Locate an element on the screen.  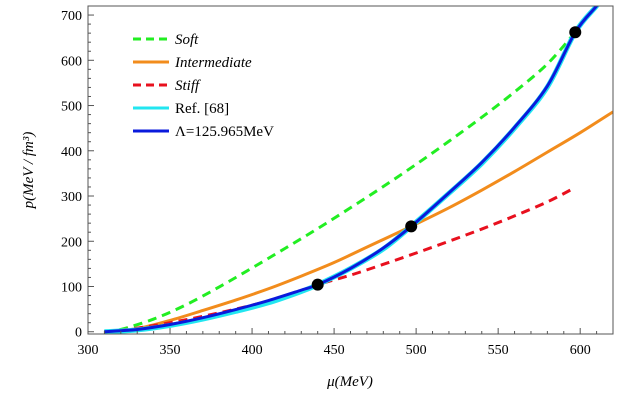
y-tick-label: 500 is located at coordinates (71, 107).